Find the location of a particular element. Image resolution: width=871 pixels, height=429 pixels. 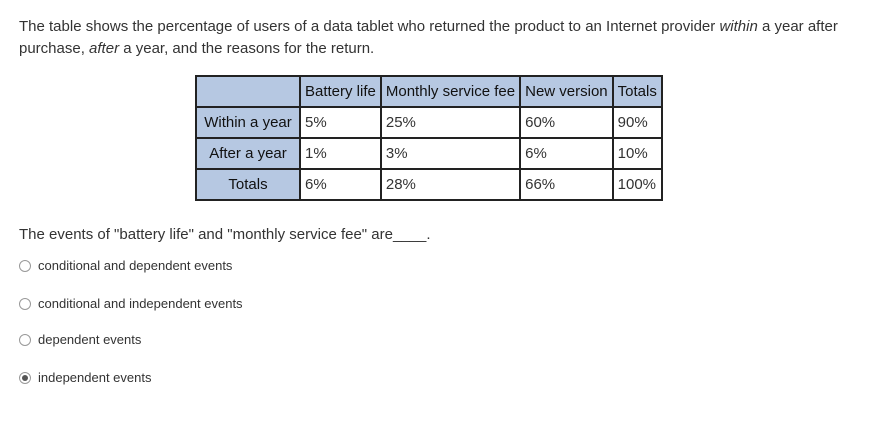

column-header: Monthly service fee is located at coordinates (450, 91).